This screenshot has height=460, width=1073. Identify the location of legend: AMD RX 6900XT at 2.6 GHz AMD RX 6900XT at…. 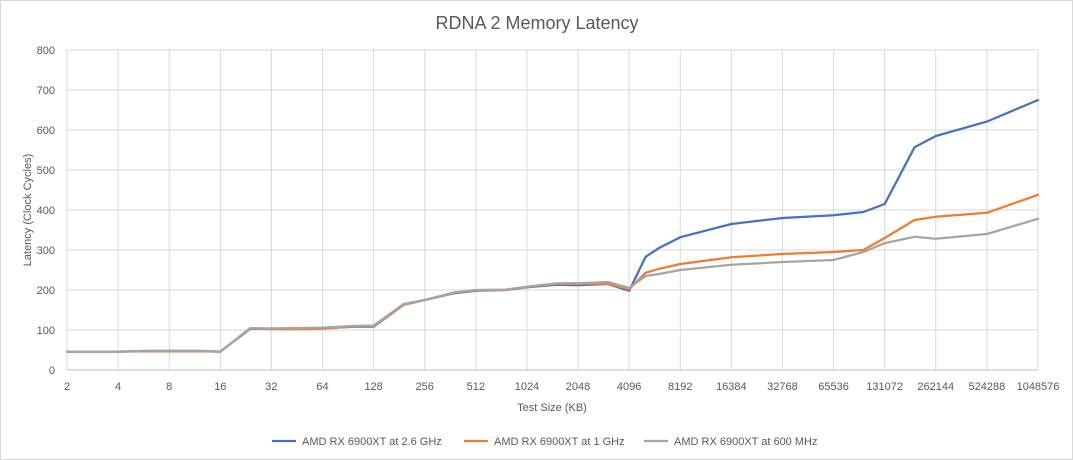
(544, 442).